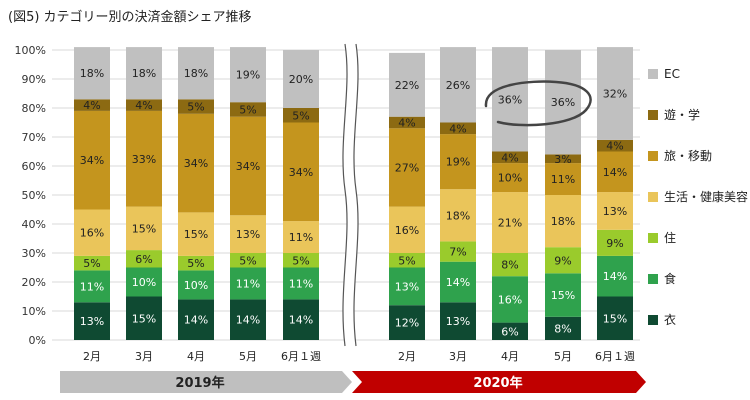  I want to click on data-label: 21%, so click(510, 223).